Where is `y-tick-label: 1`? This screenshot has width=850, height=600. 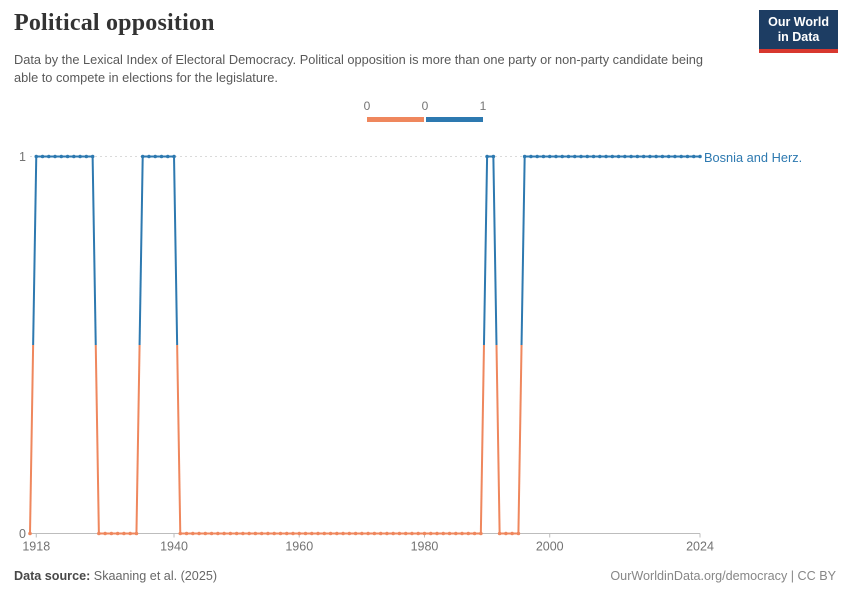
y-tick-label: 1 is located at coordinates (22, 157).